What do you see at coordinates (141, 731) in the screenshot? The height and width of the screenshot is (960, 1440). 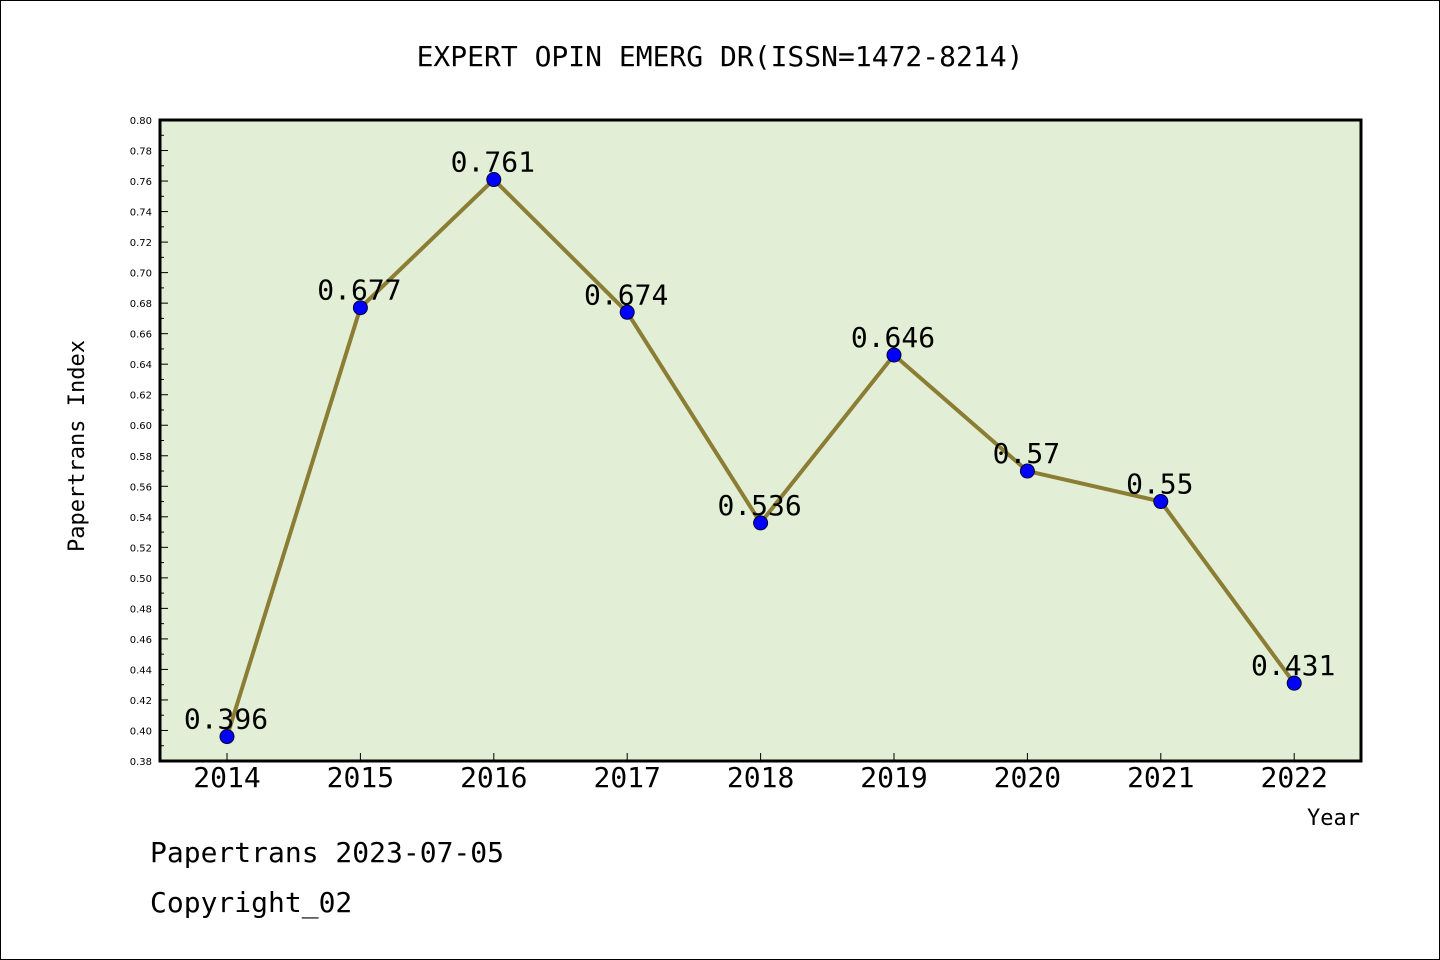 I see `y-tick-label: 0.40` at bounding box center [141, 731].